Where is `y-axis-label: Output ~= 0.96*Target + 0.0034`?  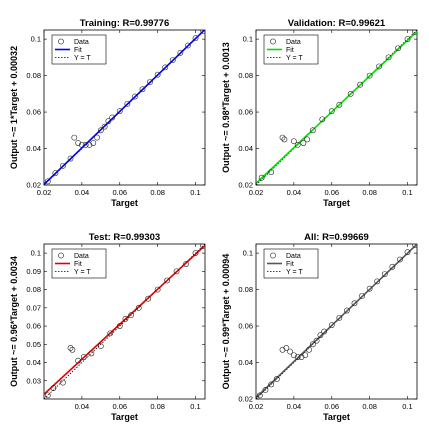
y-axis-label: Output ~= 0.96*Target + 0.0034 is located at coordinates (14, 321).